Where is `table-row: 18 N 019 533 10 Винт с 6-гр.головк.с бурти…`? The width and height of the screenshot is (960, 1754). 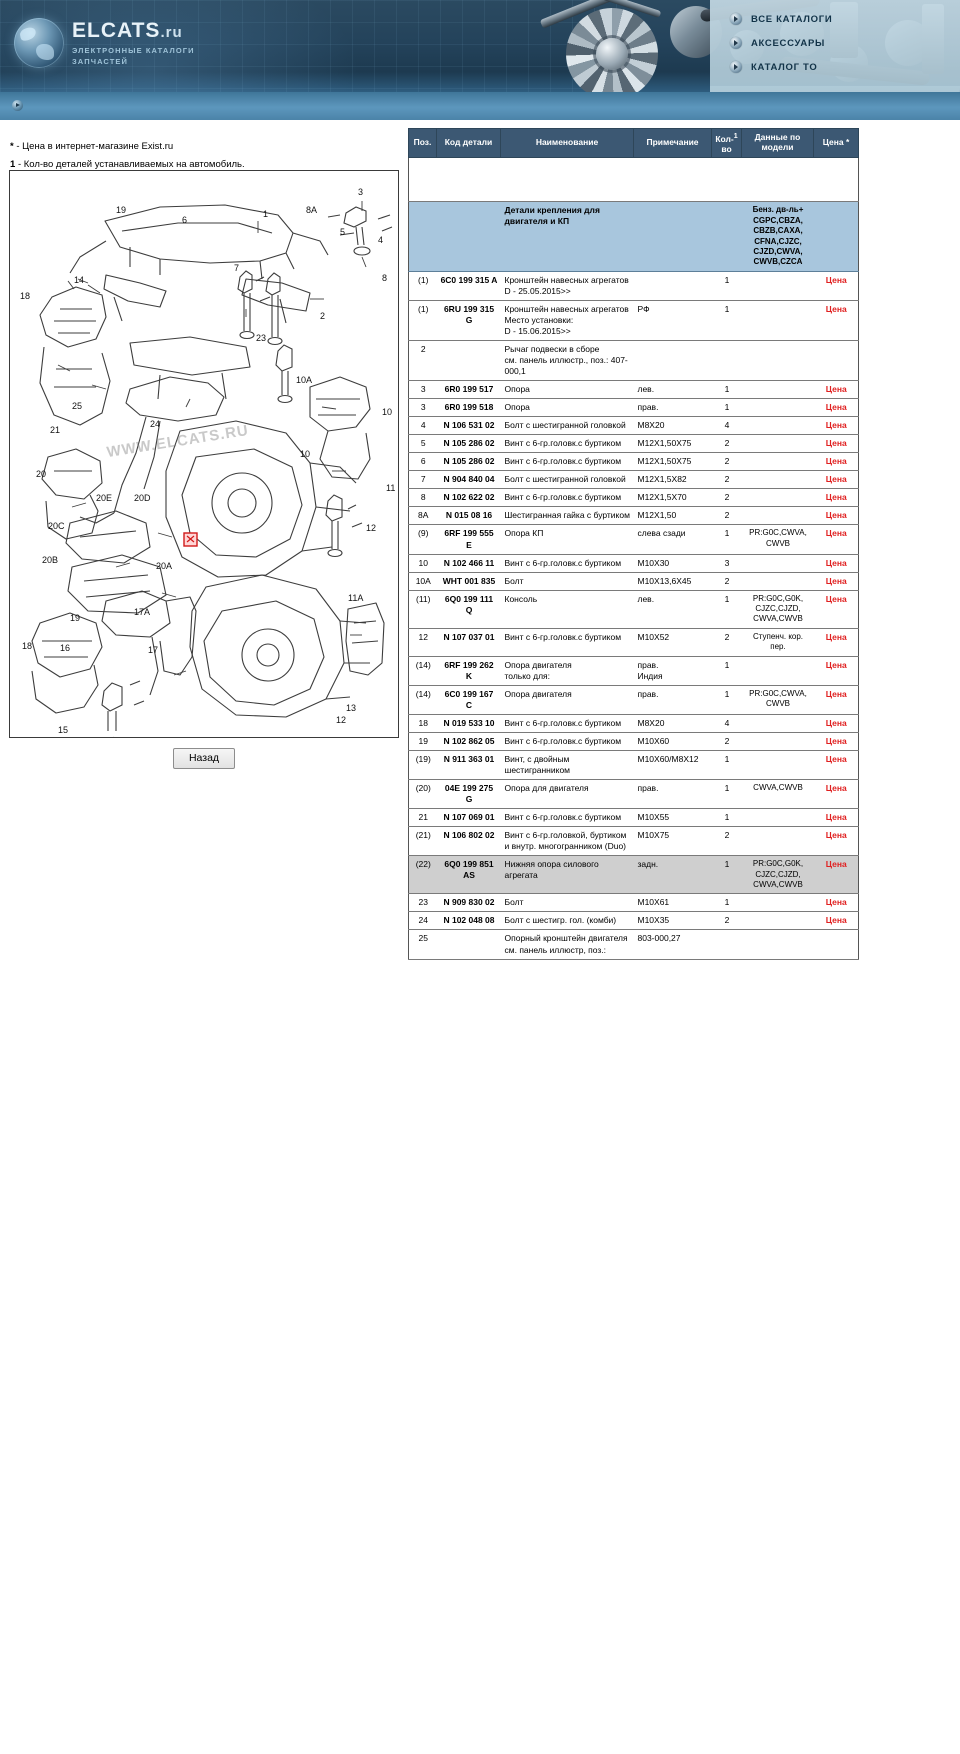 table-row: 18 N 019 533 10 Винт с 6-гр.головк.с бурти… is located at coordinates (633, 723).